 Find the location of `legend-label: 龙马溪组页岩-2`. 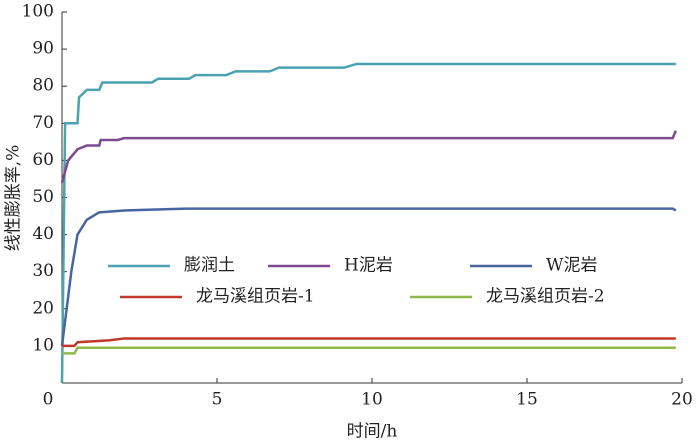

legend-label: 龙马溪组页岩-2 is located at coordinates (545, 297).